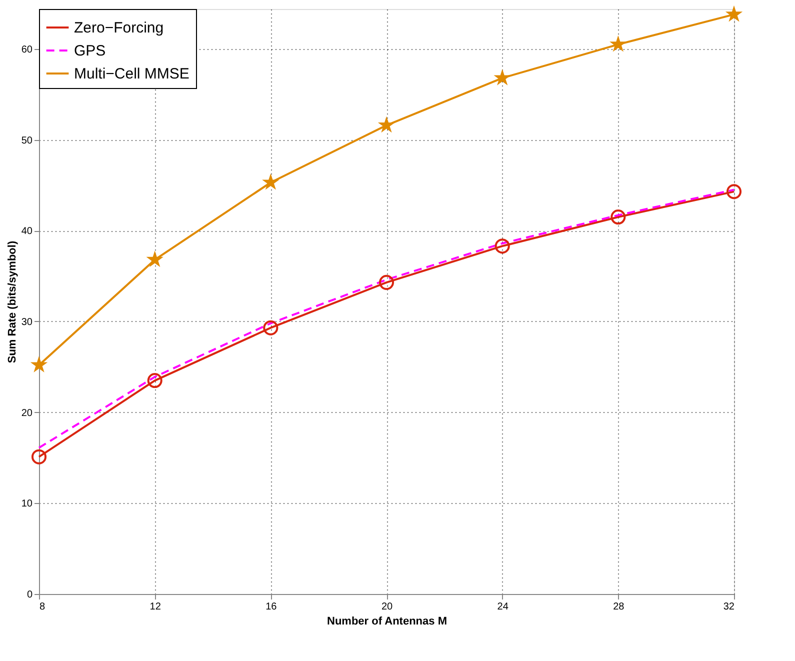  What do you see at coordinates (27, 504) in the screenshot?
I see `y-tick-label: 10` at bounding box center [27, 504].